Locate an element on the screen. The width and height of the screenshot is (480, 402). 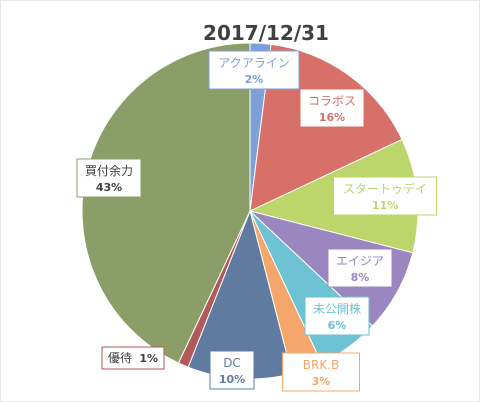
data-label-6: DC 10% is located at coordinates (232, 370).